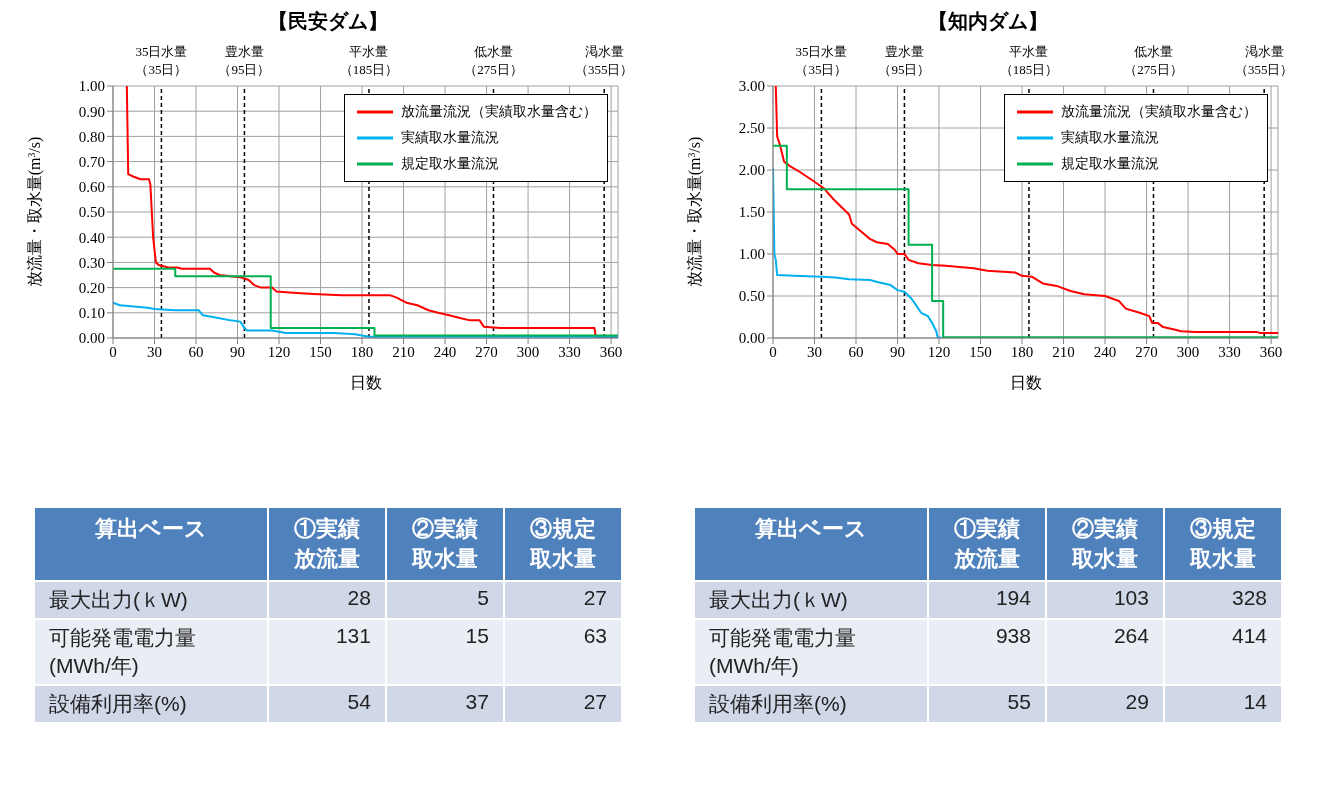 The image size is (1327, 798). I want to click on y-tick-label: 0.90, so click(91, 111).